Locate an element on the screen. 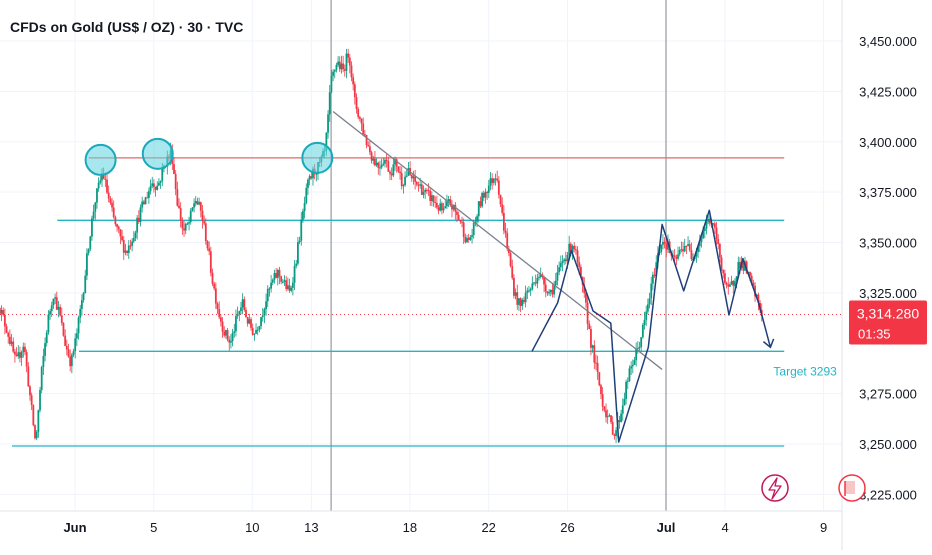 Image resolution: width=932 pixels, height=555 pixels. pattern-path is located at coordinates (651, 326).